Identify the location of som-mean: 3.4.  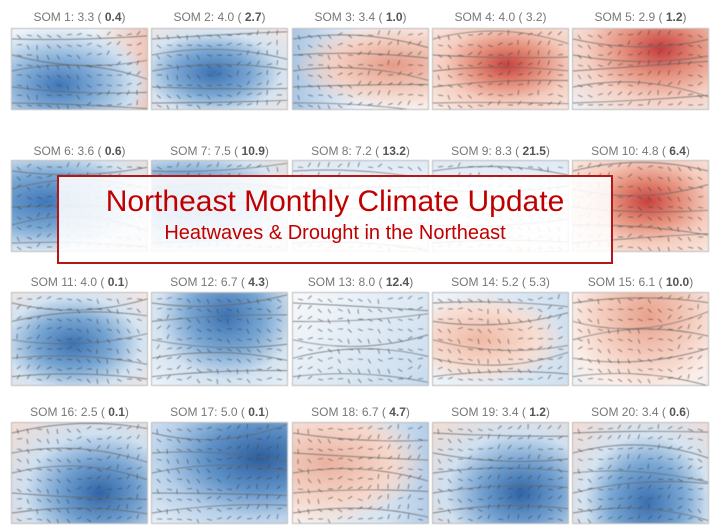
(367, 17).